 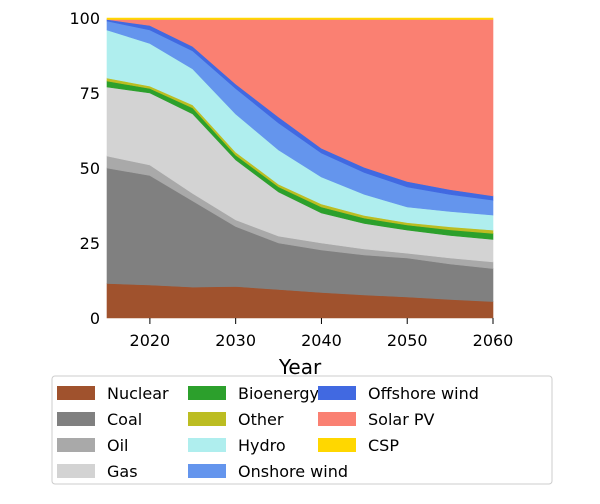 What do you see at coordinates (401, 419) in the screenshot?
I see `legend-label: Solar PV` at bounding box center [401, 419].